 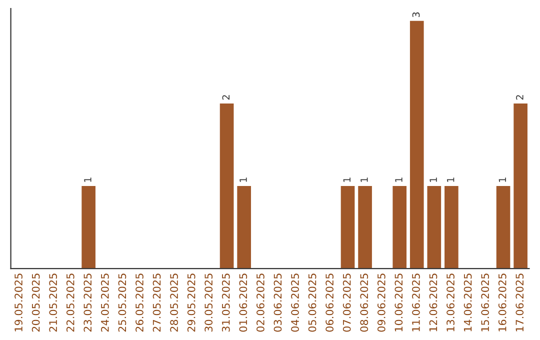 I want to click on x-tick-label: 04.06.2025, so click(x=295, y=303).